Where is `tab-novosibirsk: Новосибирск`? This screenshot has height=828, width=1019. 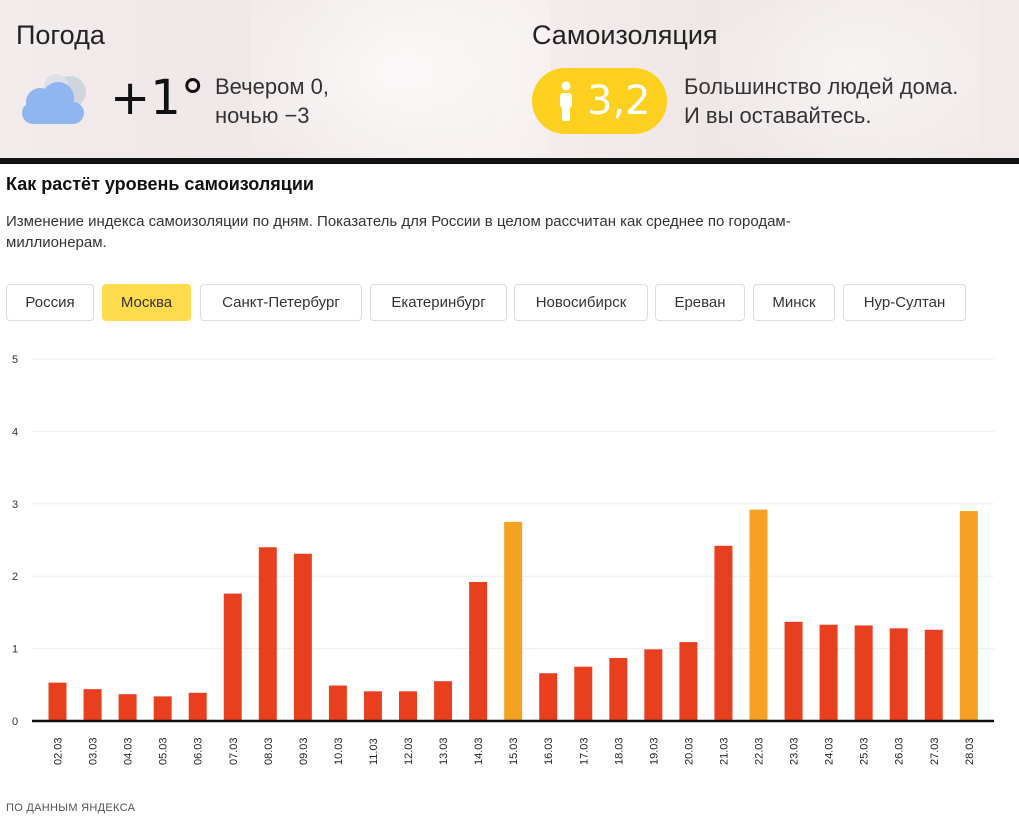
tab-novosibirsk: Новосибирск is located at coordinates (581, 302).